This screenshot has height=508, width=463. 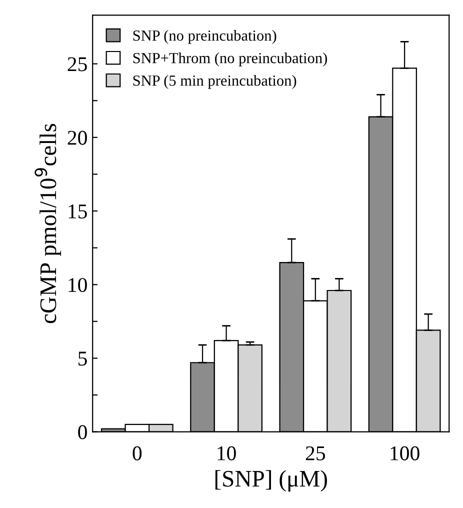 What do you see at coordinates (77, 137) in the screenshot?
I see `y-tick-label: 20` at bounding box center [77, 137].